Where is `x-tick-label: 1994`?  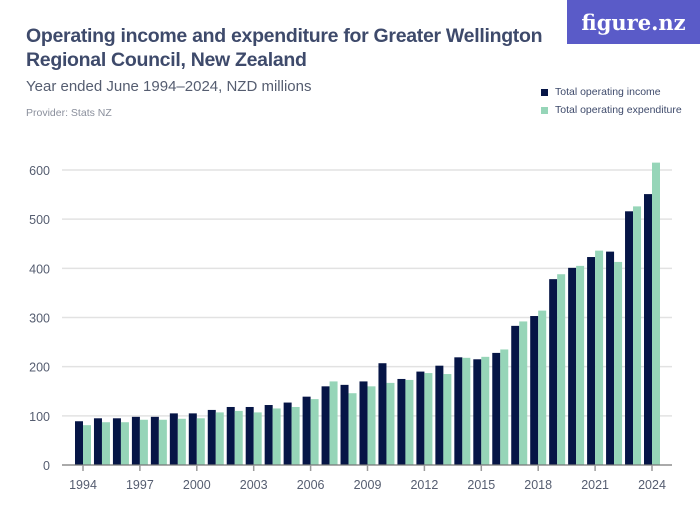 x-tick-label: 1994 is located at coordinates (83, 485).